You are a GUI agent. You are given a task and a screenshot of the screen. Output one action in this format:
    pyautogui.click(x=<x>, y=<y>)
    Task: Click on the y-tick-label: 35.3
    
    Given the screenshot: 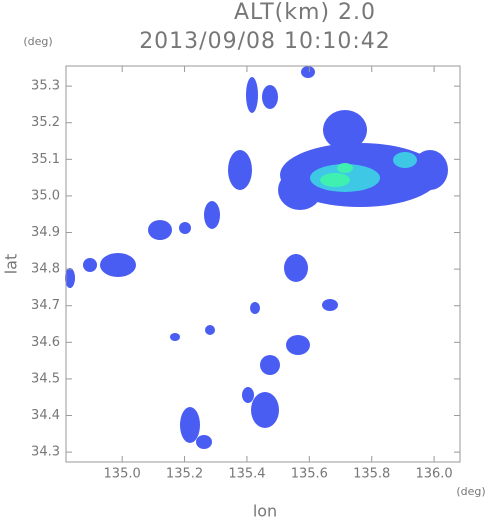 What is the action you would take?
    pyautogui.click(x=45, y=86)
    